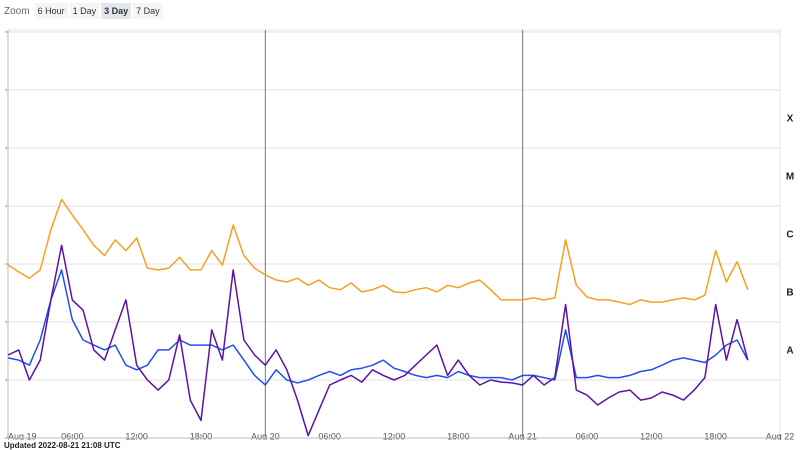  What do you see at coordinates (62, 445) in the screenshot?
I see `updated-note: Updated 2022-08-21 21:08 UTC` at bounding box center [62, 445].